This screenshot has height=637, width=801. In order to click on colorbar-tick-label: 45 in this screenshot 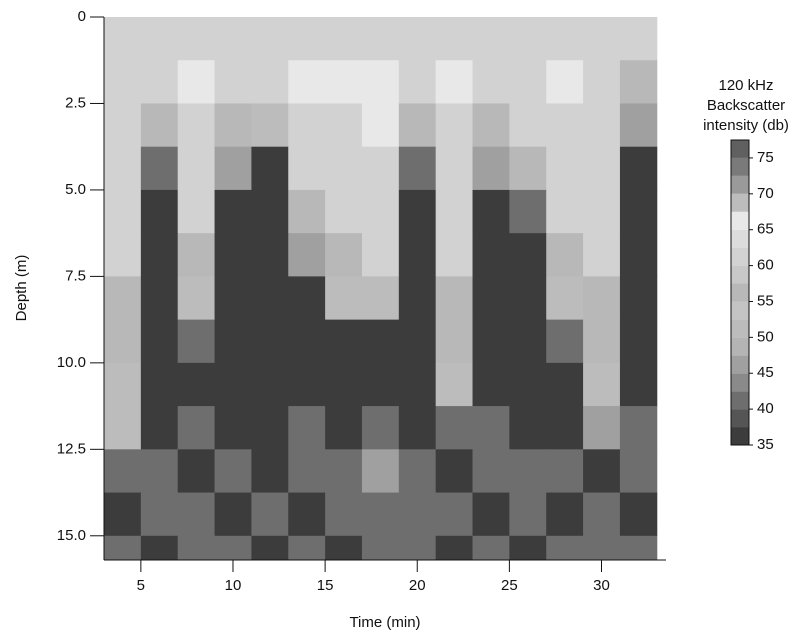, I will do `click(765, 372)`.